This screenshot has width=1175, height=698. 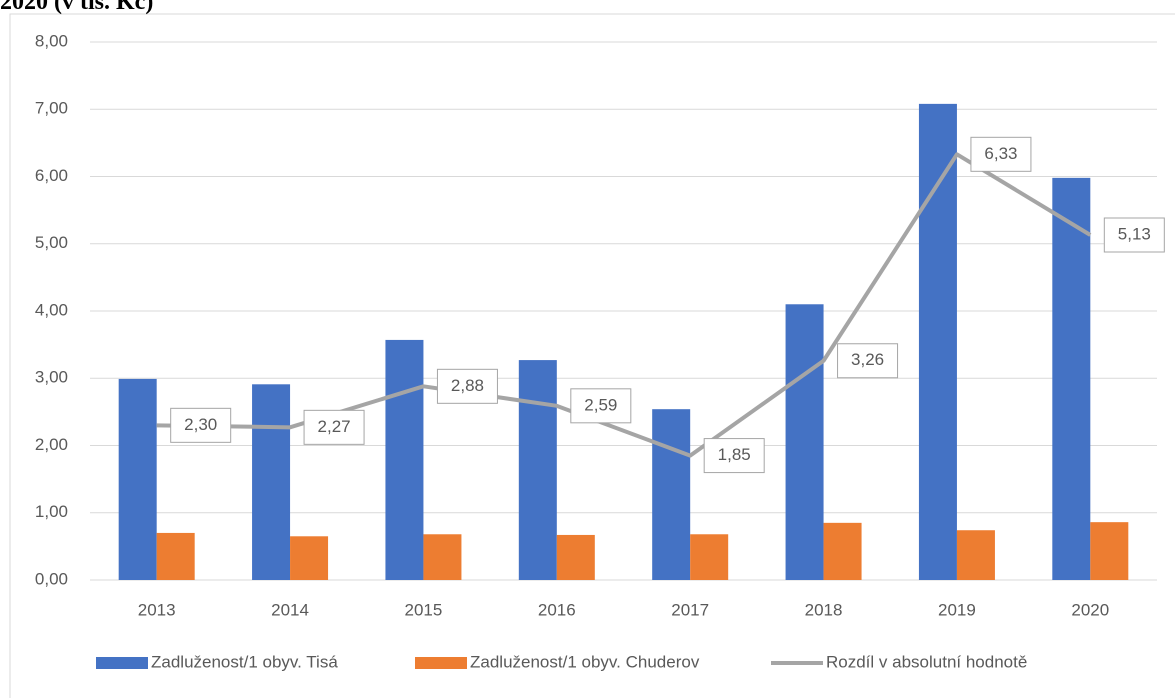 I want to click on chart-title: 2020 (v tis. Kč), so click(x=76, y=7).